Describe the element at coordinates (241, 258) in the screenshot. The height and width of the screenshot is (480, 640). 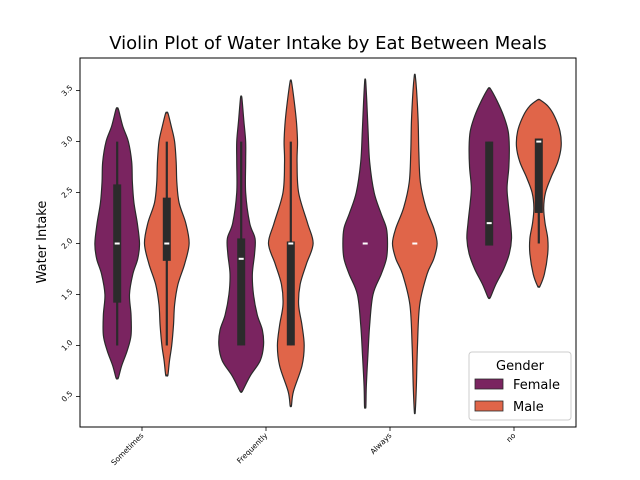
I see `median-female-frequently` at that location.